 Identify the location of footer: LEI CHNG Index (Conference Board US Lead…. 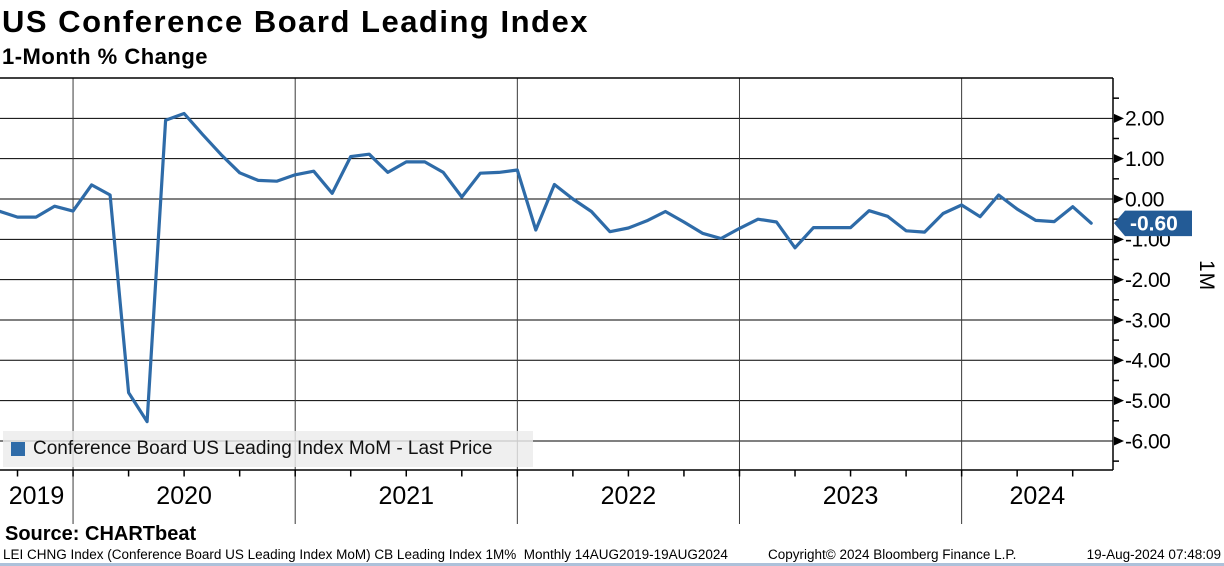
(612, 555).